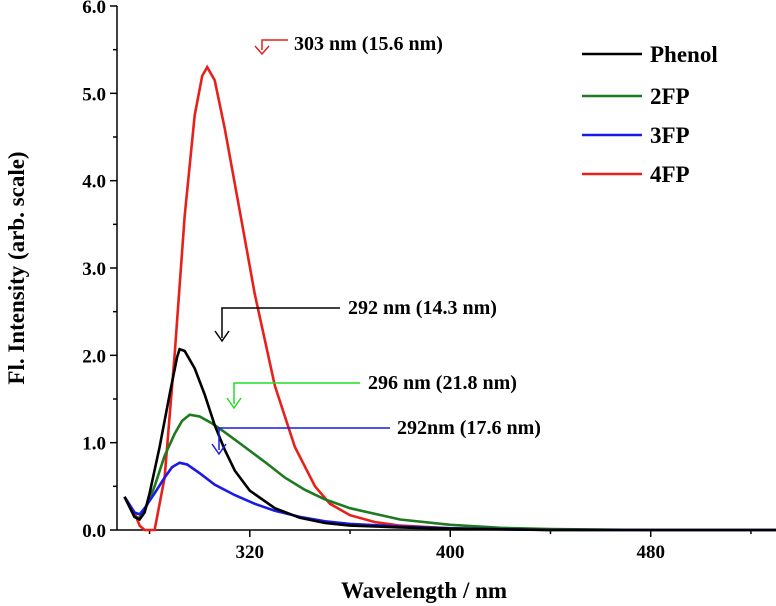  I want to click on annotation-3fp: 292nm (17.6 nm), so click(376, 436).